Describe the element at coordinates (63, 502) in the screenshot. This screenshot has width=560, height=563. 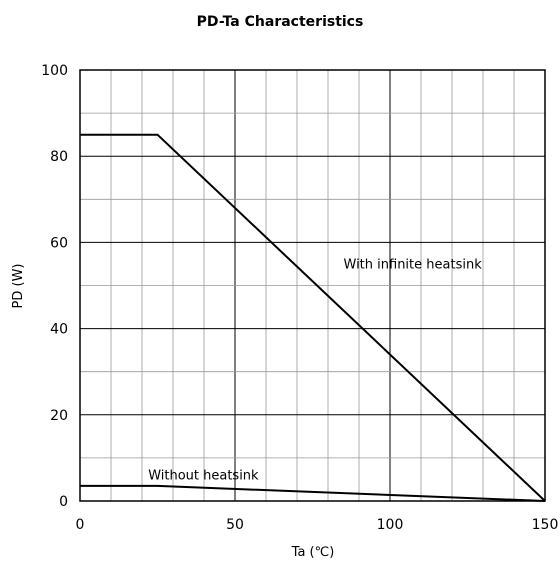
I see `y-tick-label: 0` at that location.